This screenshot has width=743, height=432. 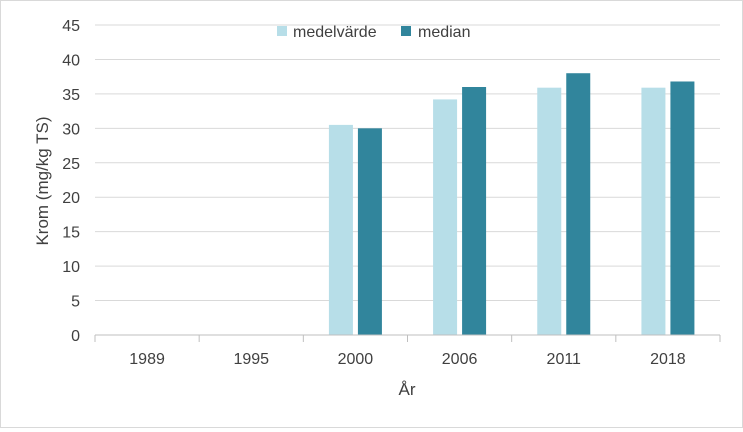 What do you see at coordinates (445, 217) in the screenshot?
I see `bar-medelvarde-2006` at bounding box center [445, 217].